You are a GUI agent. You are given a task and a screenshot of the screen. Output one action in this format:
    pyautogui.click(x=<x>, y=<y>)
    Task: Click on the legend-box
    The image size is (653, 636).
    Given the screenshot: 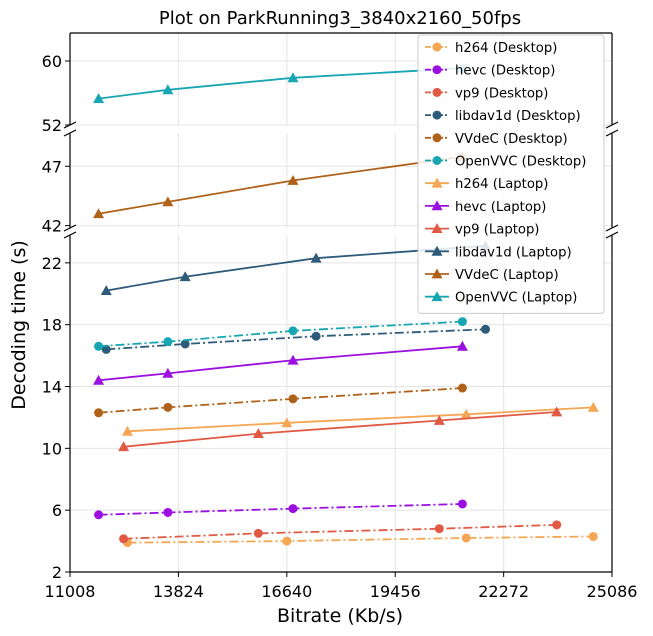 What is the action you would take?
    pyautogui.click(x=511, y=174)
    